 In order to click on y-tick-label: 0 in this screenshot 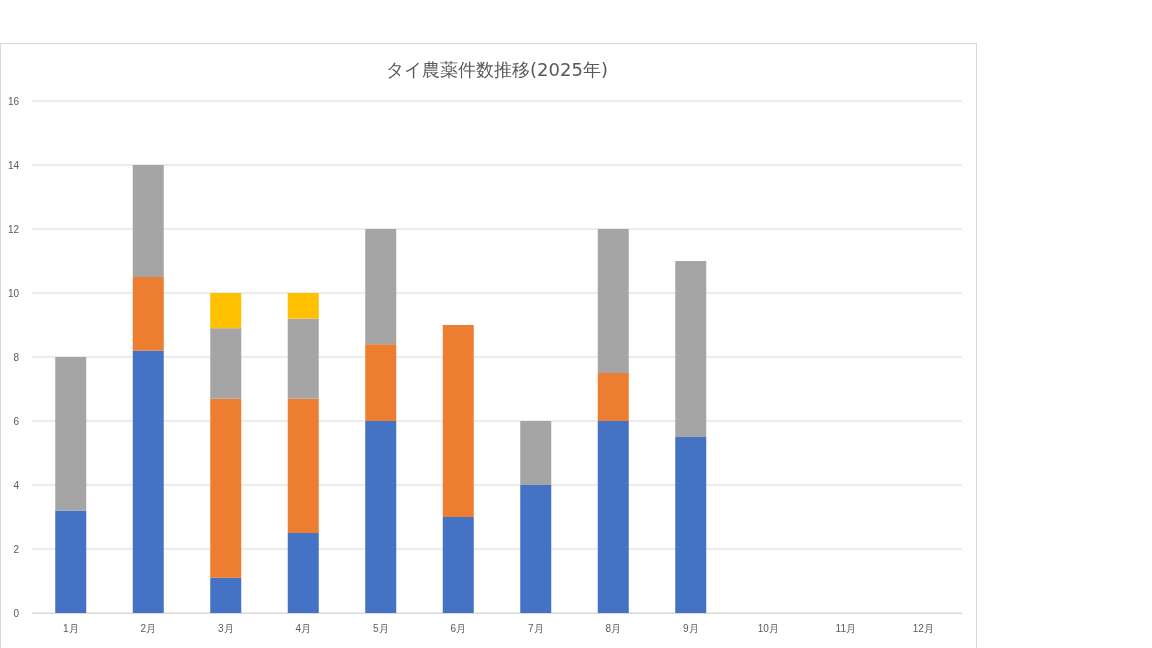, I will do `click(16, 613)`.